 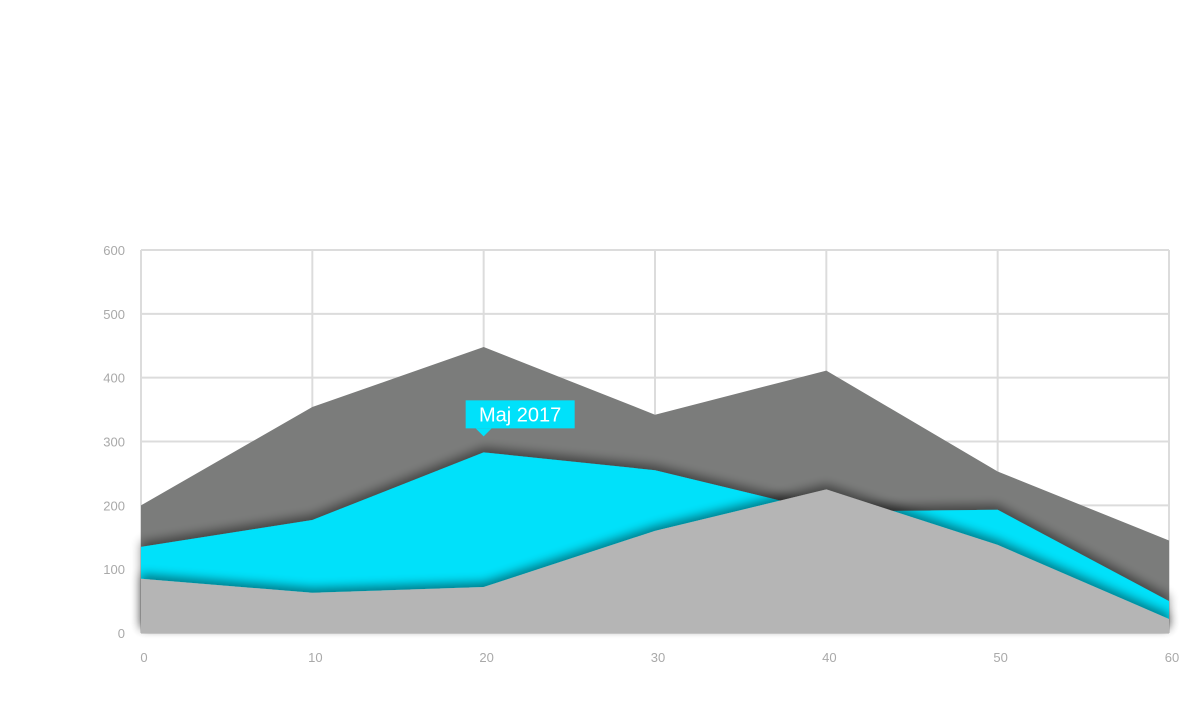 I want to click on y-tick-label: 400, so click(x=114, y=378).